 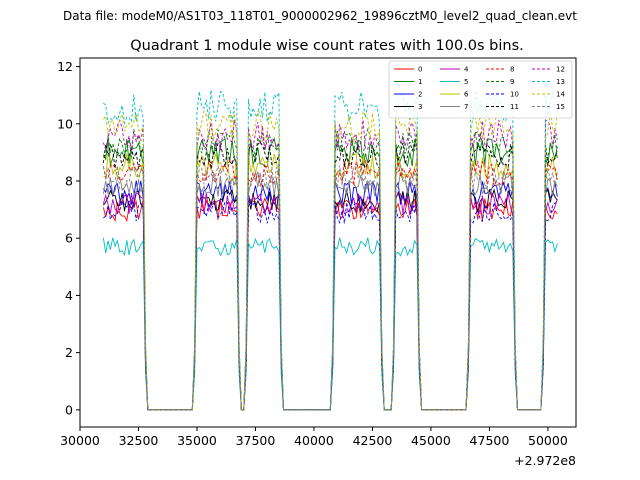 What do you see at coordinates (560, 107) in the screenshot?
I see `legend-label-15: 15` at bounding box center [560, 107].